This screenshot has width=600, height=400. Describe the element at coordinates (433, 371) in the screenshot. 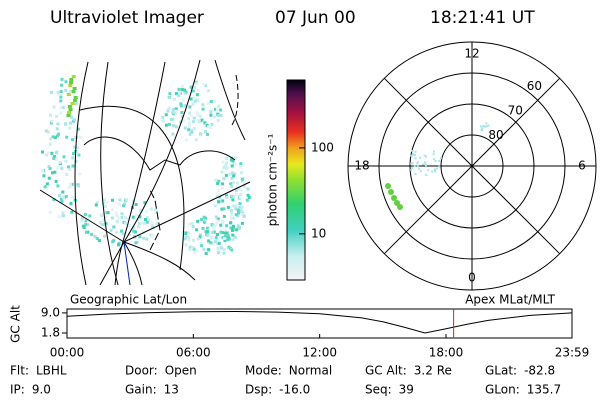

I see `field-value: 3.2 Re` at that location.